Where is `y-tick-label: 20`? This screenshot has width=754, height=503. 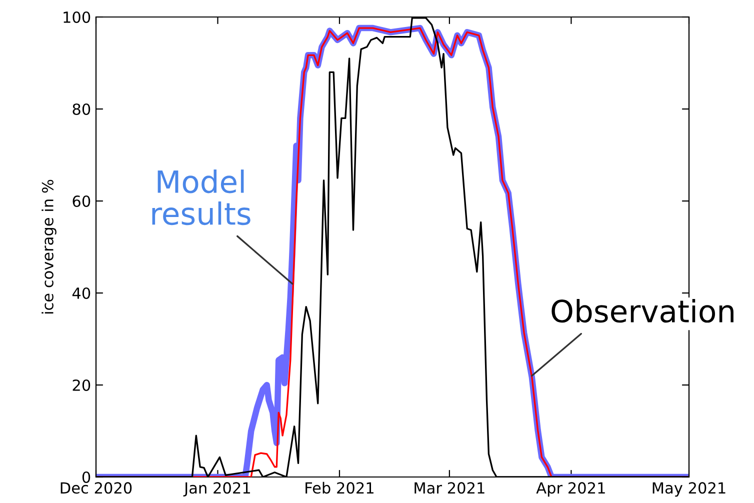 y-tick-label: 20 is located at coordinates (81, 385).